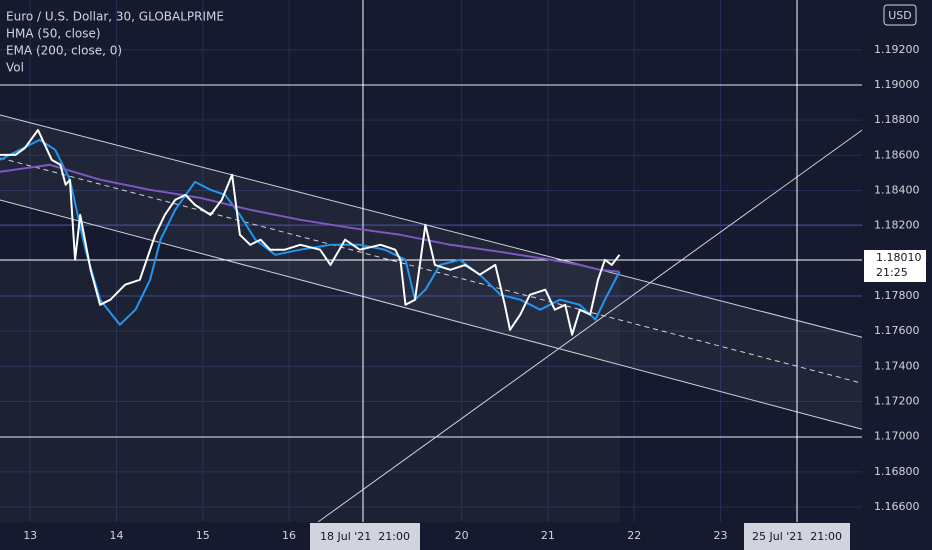 The height and width of the screenshot is (550, 932). I want to click on y-tick-label: 1.16800, so click(897, 471).